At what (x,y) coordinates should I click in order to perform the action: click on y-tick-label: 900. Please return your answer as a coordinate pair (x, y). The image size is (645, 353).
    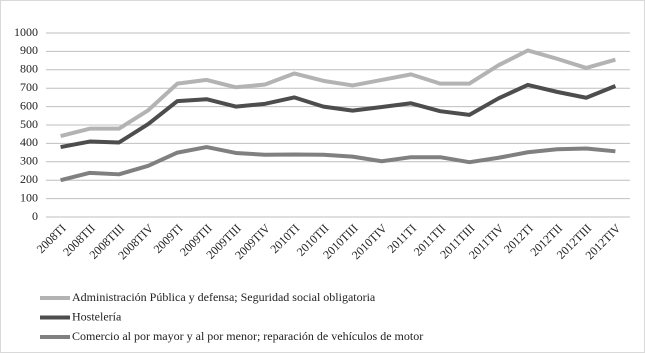
    Looking at the image, I should click on (29, 50).